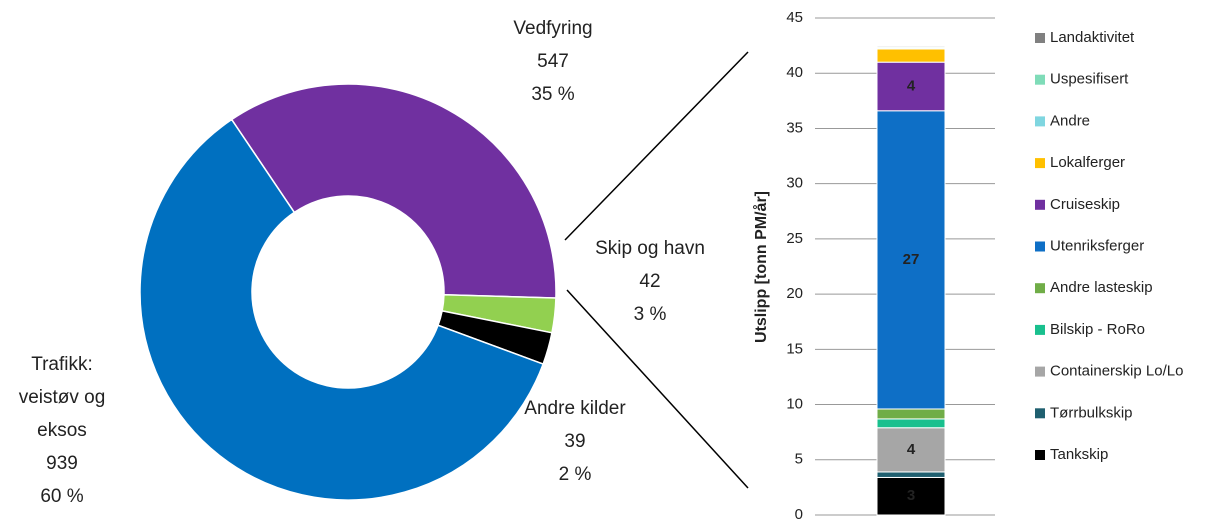 Image resolution: width=1221 pixels, height=520 pixels. I want to click on legend-label: Containerskip Lo/Lo, so click(1116, 371).